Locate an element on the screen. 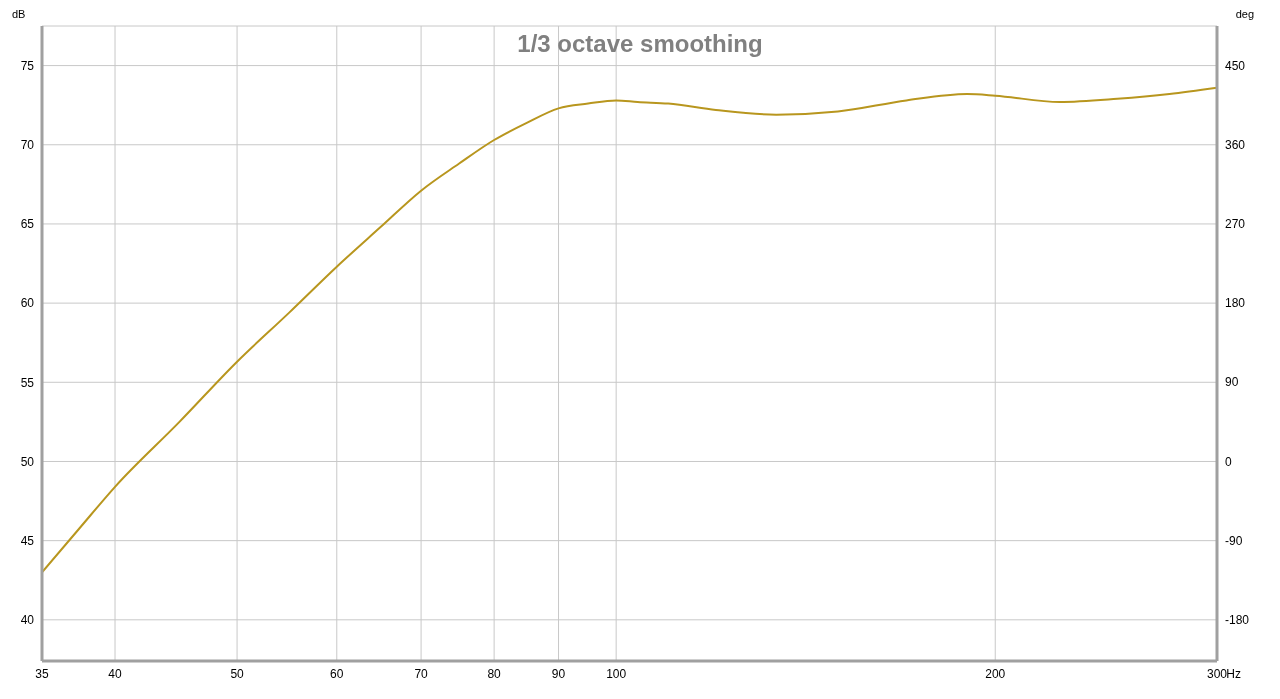 This screenshot has height=699, width=1280. x-tick-label: 200 is located at coordinates (995, 673).